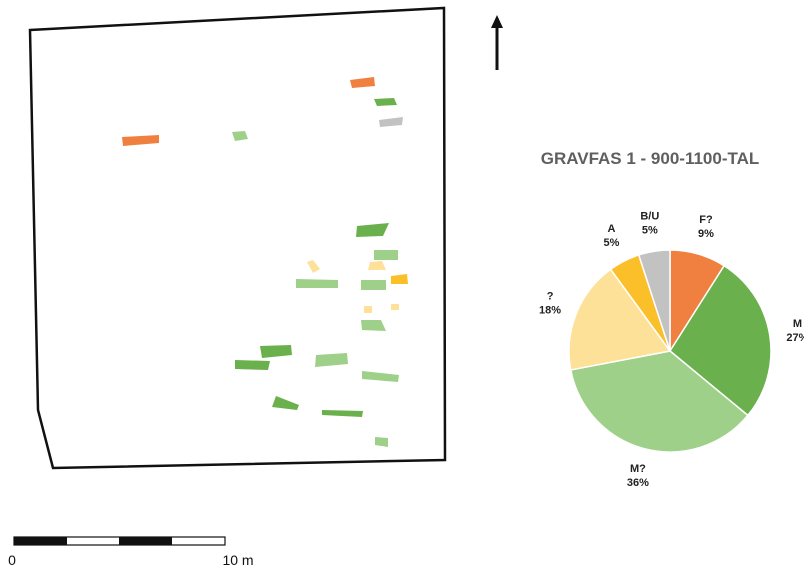  I want to click on scale-start-label: 0, so click(12, 560).